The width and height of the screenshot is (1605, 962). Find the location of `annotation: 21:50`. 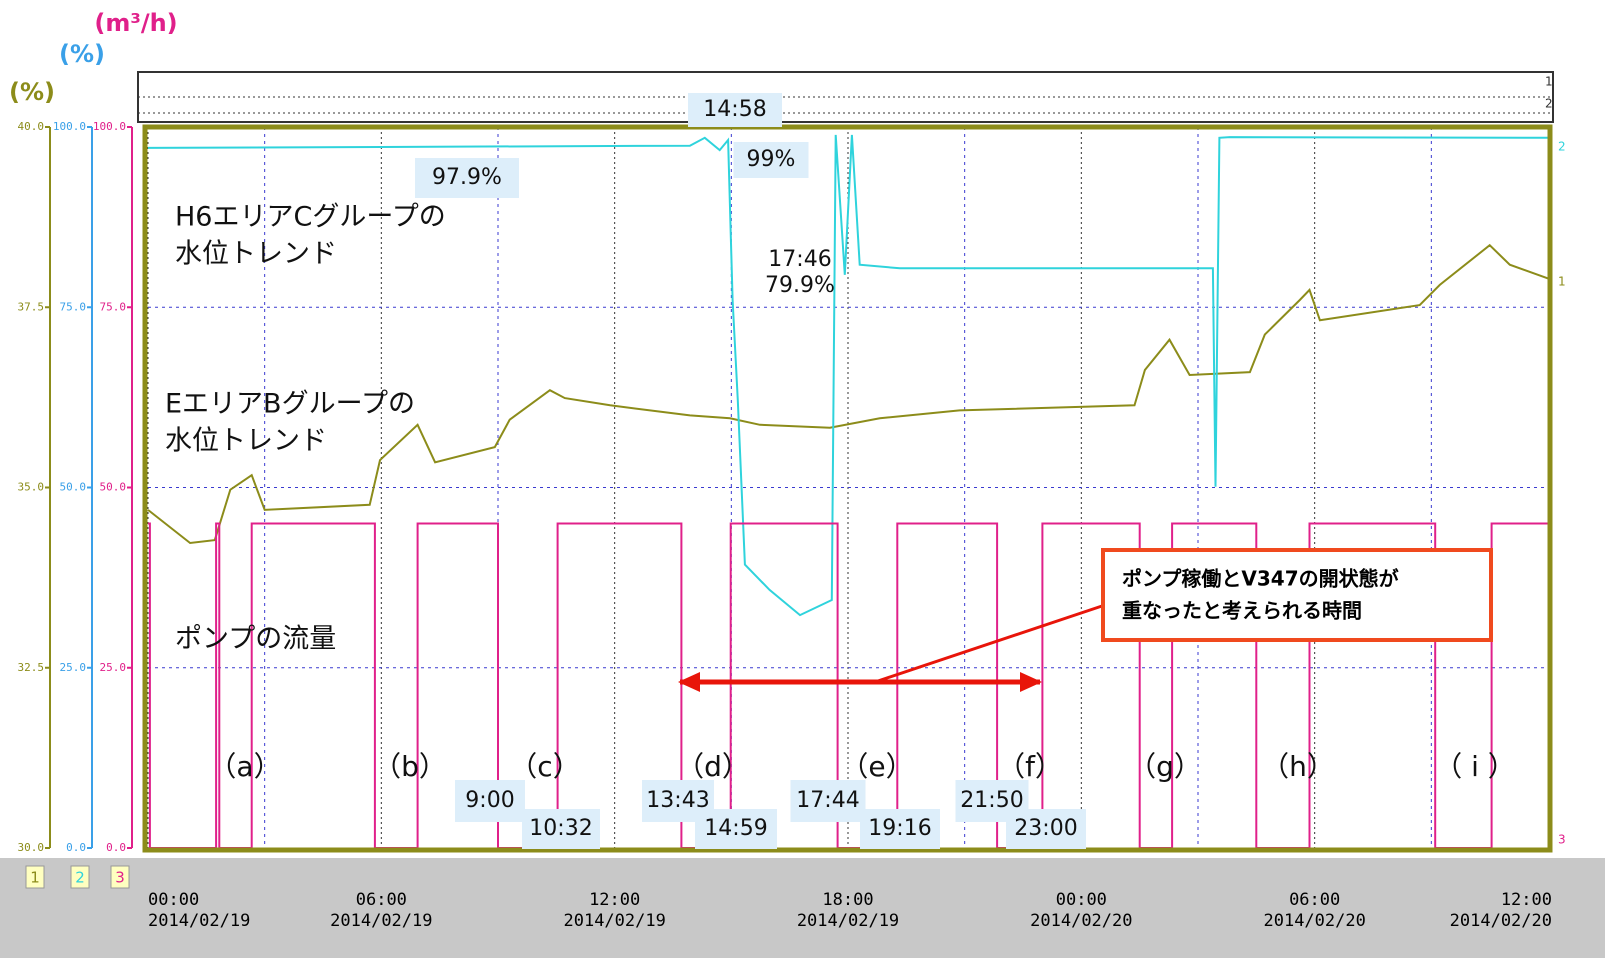

annotation: 21:50 is located at coordinates (991, 800).